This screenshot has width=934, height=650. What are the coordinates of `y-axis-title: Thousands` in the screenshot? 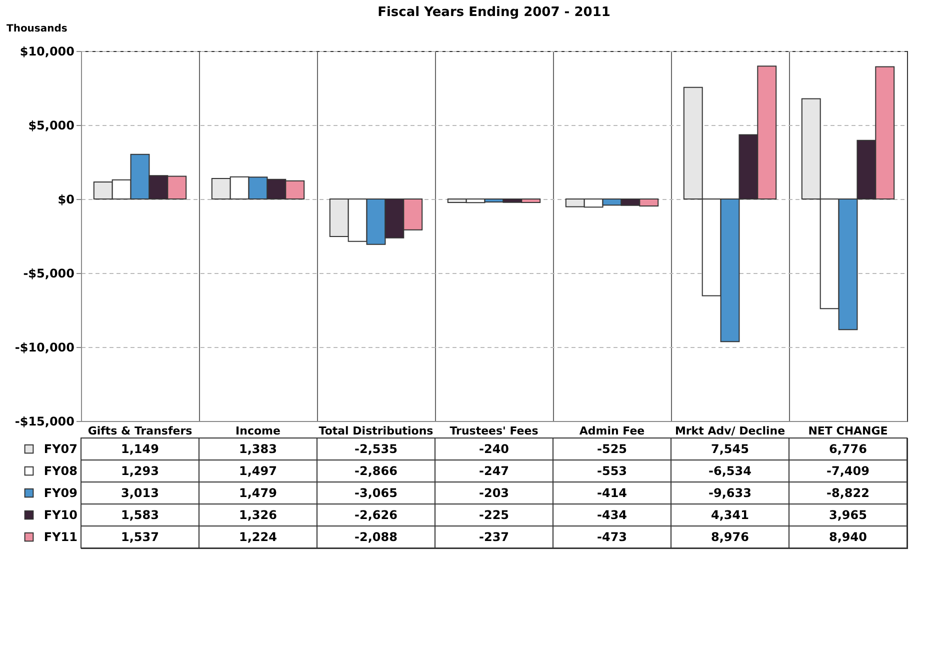 It's located at (37, 29).